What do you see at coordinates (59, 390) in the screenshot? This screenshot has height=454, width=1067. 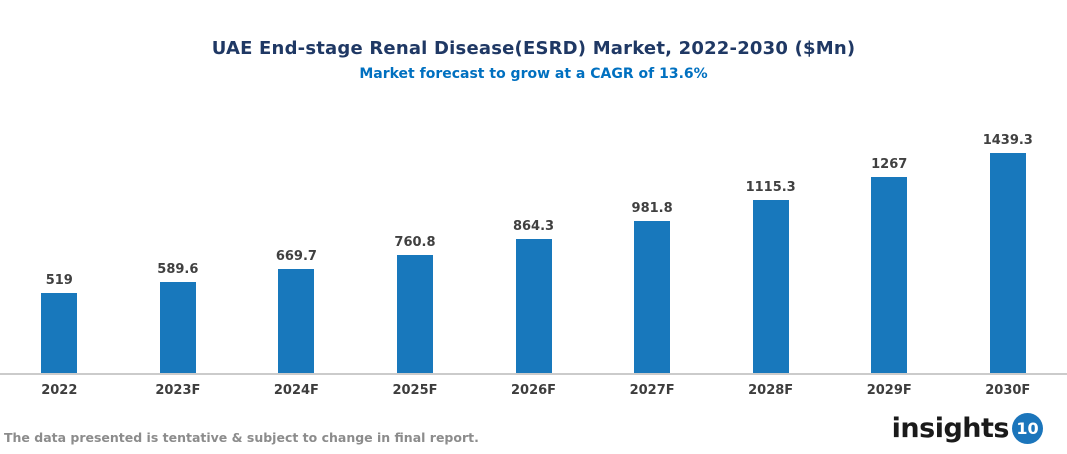 I see `x-axis-tick-label: 2022` at bounding box center [59, 390].